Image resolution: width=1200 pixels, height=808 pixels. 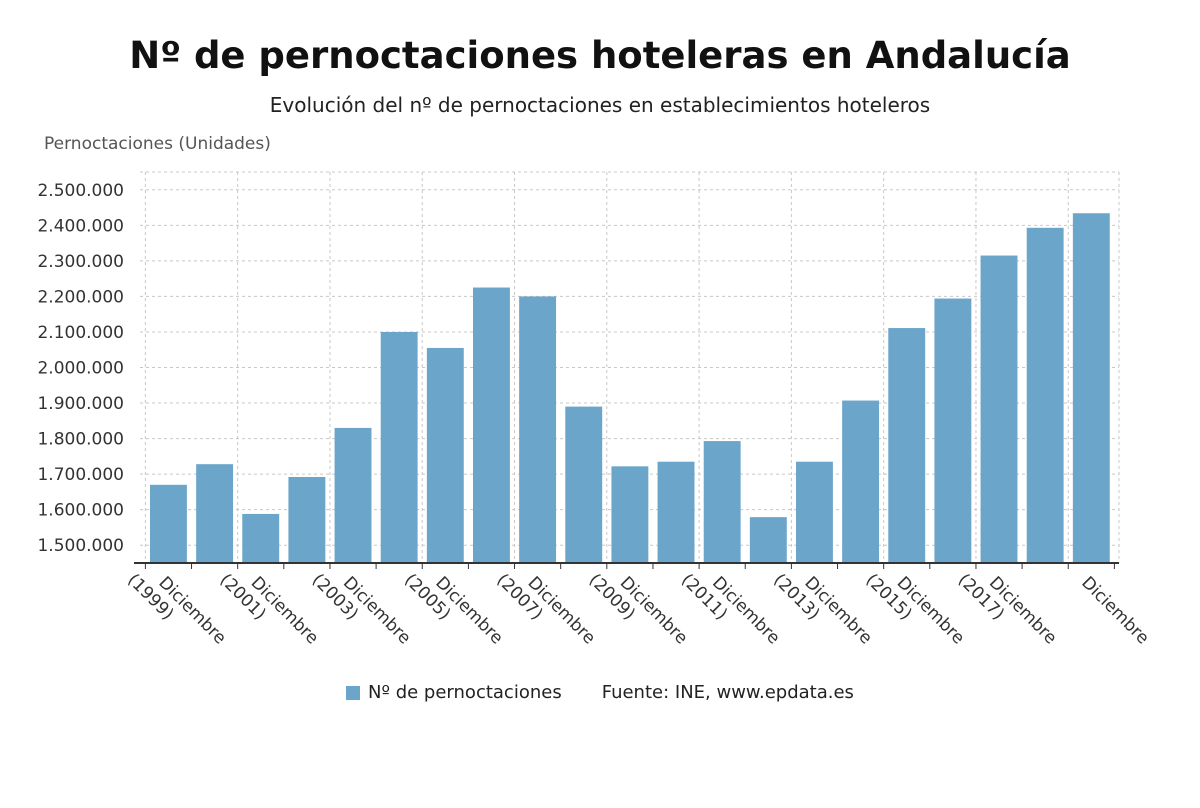 I want to click on y-tick-label: 2.400.000, so click(x=80, y=226).